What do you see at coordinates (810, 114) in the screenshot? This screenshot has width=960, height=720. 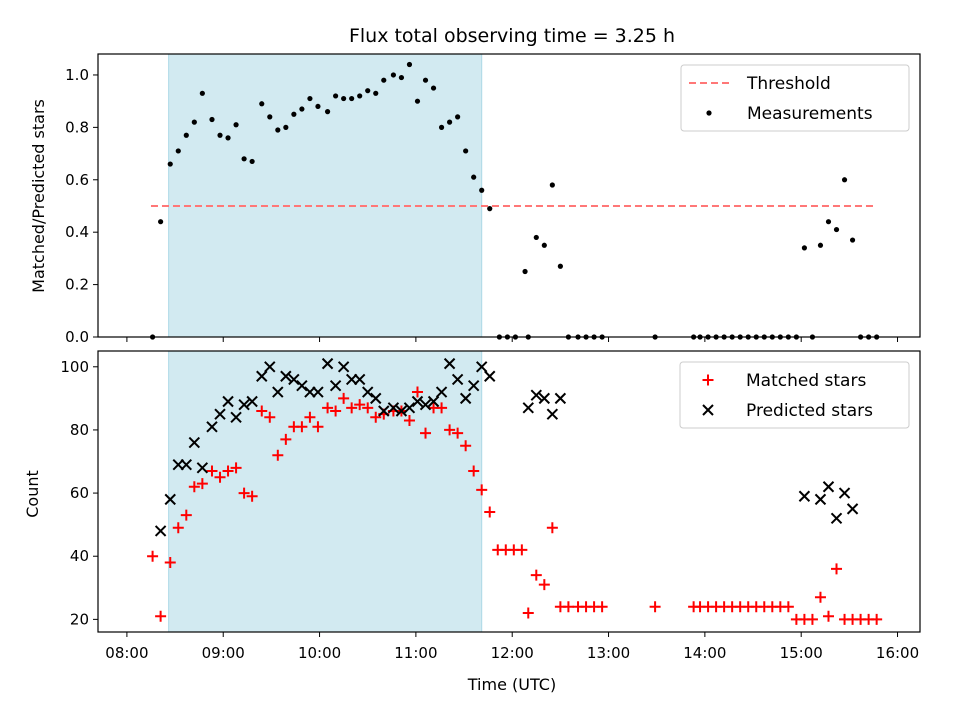 I see `legend-label: Measurements` at bounding box center [810, 114].